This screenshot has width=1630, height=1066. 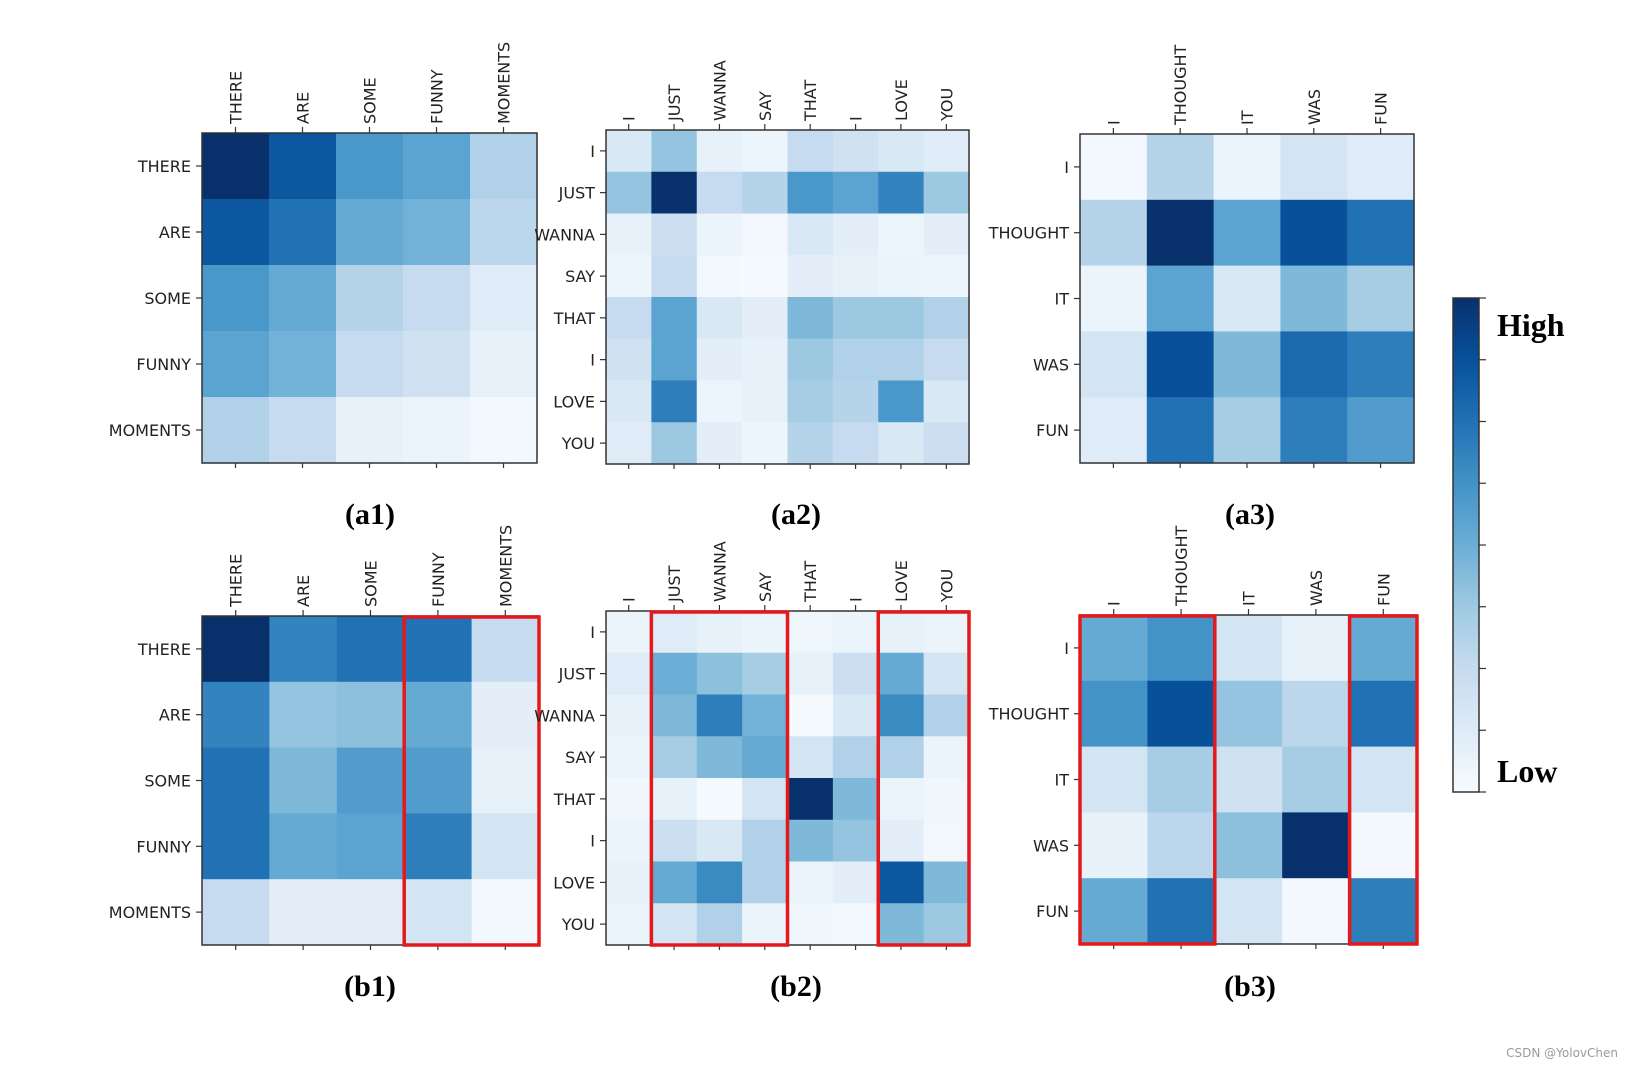 What do you see at coordinates (1051, 845) in the screenshot?
I see `y-tick-label: WAS` at bounding box center [1051, 845].